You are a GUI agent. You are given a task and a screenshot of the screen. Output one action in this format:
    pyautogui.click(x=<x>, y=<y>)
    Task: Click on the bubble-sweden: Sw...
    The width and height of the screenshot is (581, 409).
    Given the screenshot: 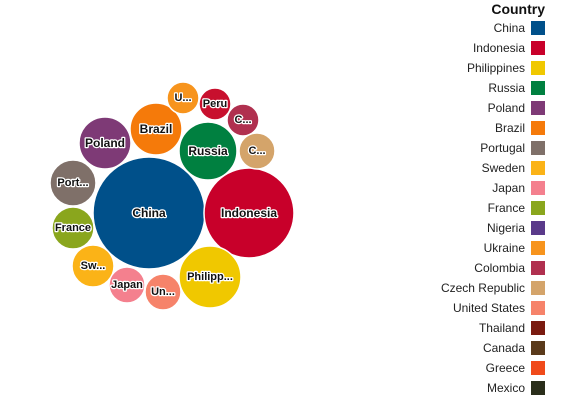 What is the action you would take?
    pyautogui.click(x=93, y=266)
    